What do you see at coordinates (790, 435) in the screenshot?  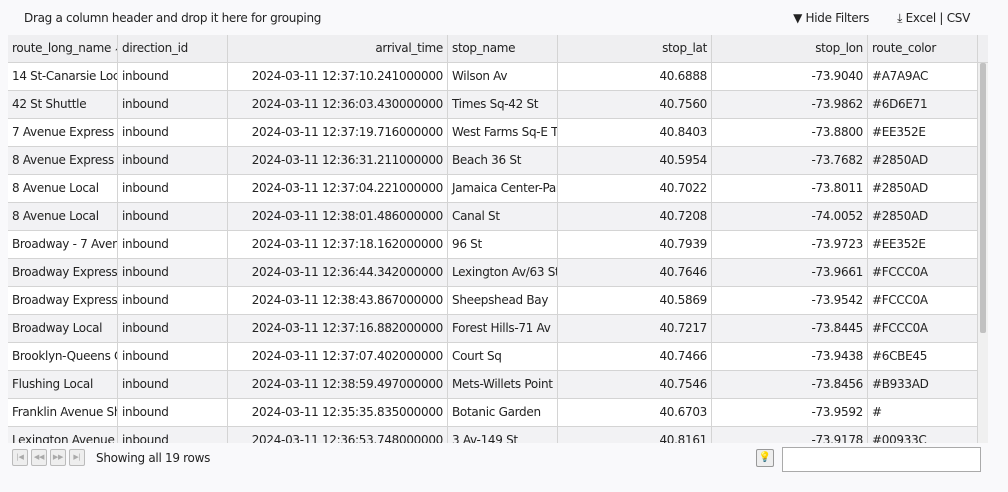 I see `cell-stop-lon: -73.9178` at bounding box center [790, 435].